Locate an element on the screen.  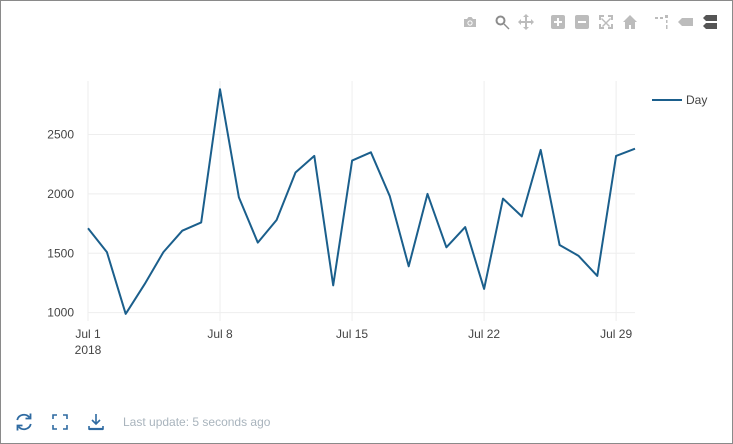
x-tick-label: Jul 8 is located at coordinates (220, 334).